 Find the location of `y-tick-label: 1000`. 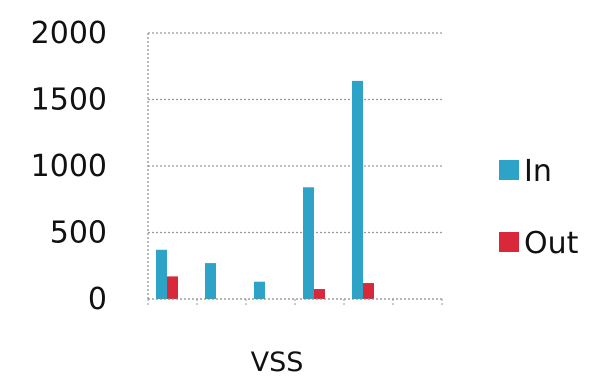

y-tick-label: 1000 is located at coordinates (69, 166).